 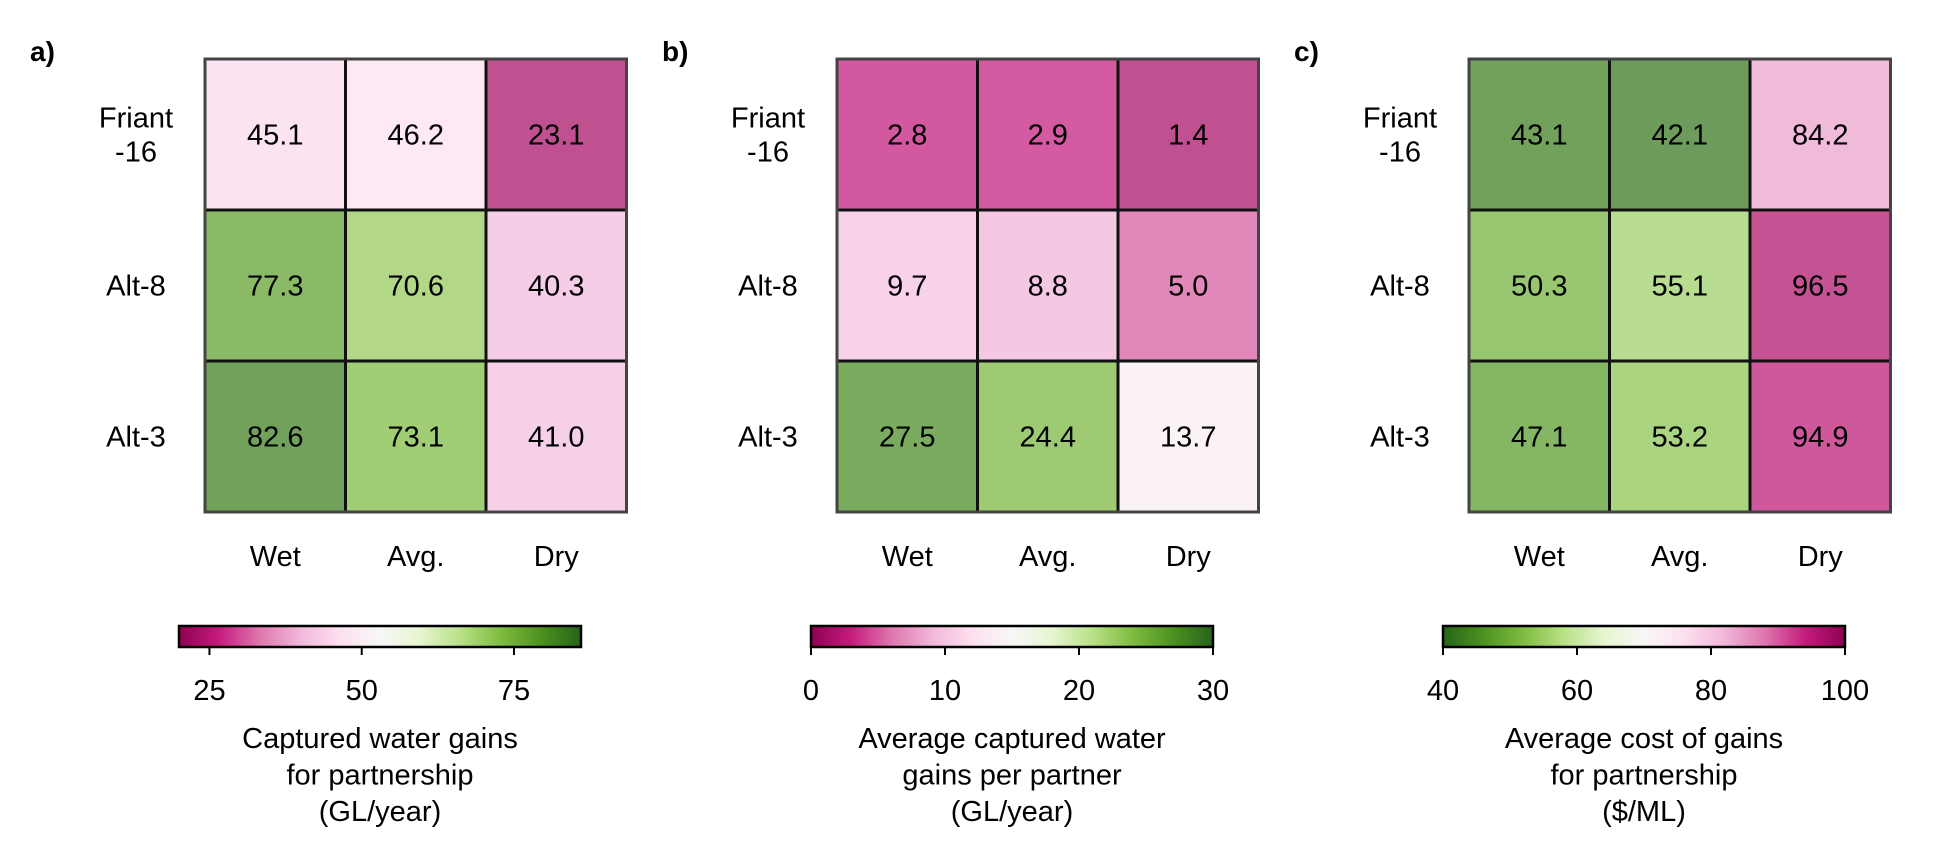 I want to click on cell-value-label: 55.1, so click(x=1680, y=287).